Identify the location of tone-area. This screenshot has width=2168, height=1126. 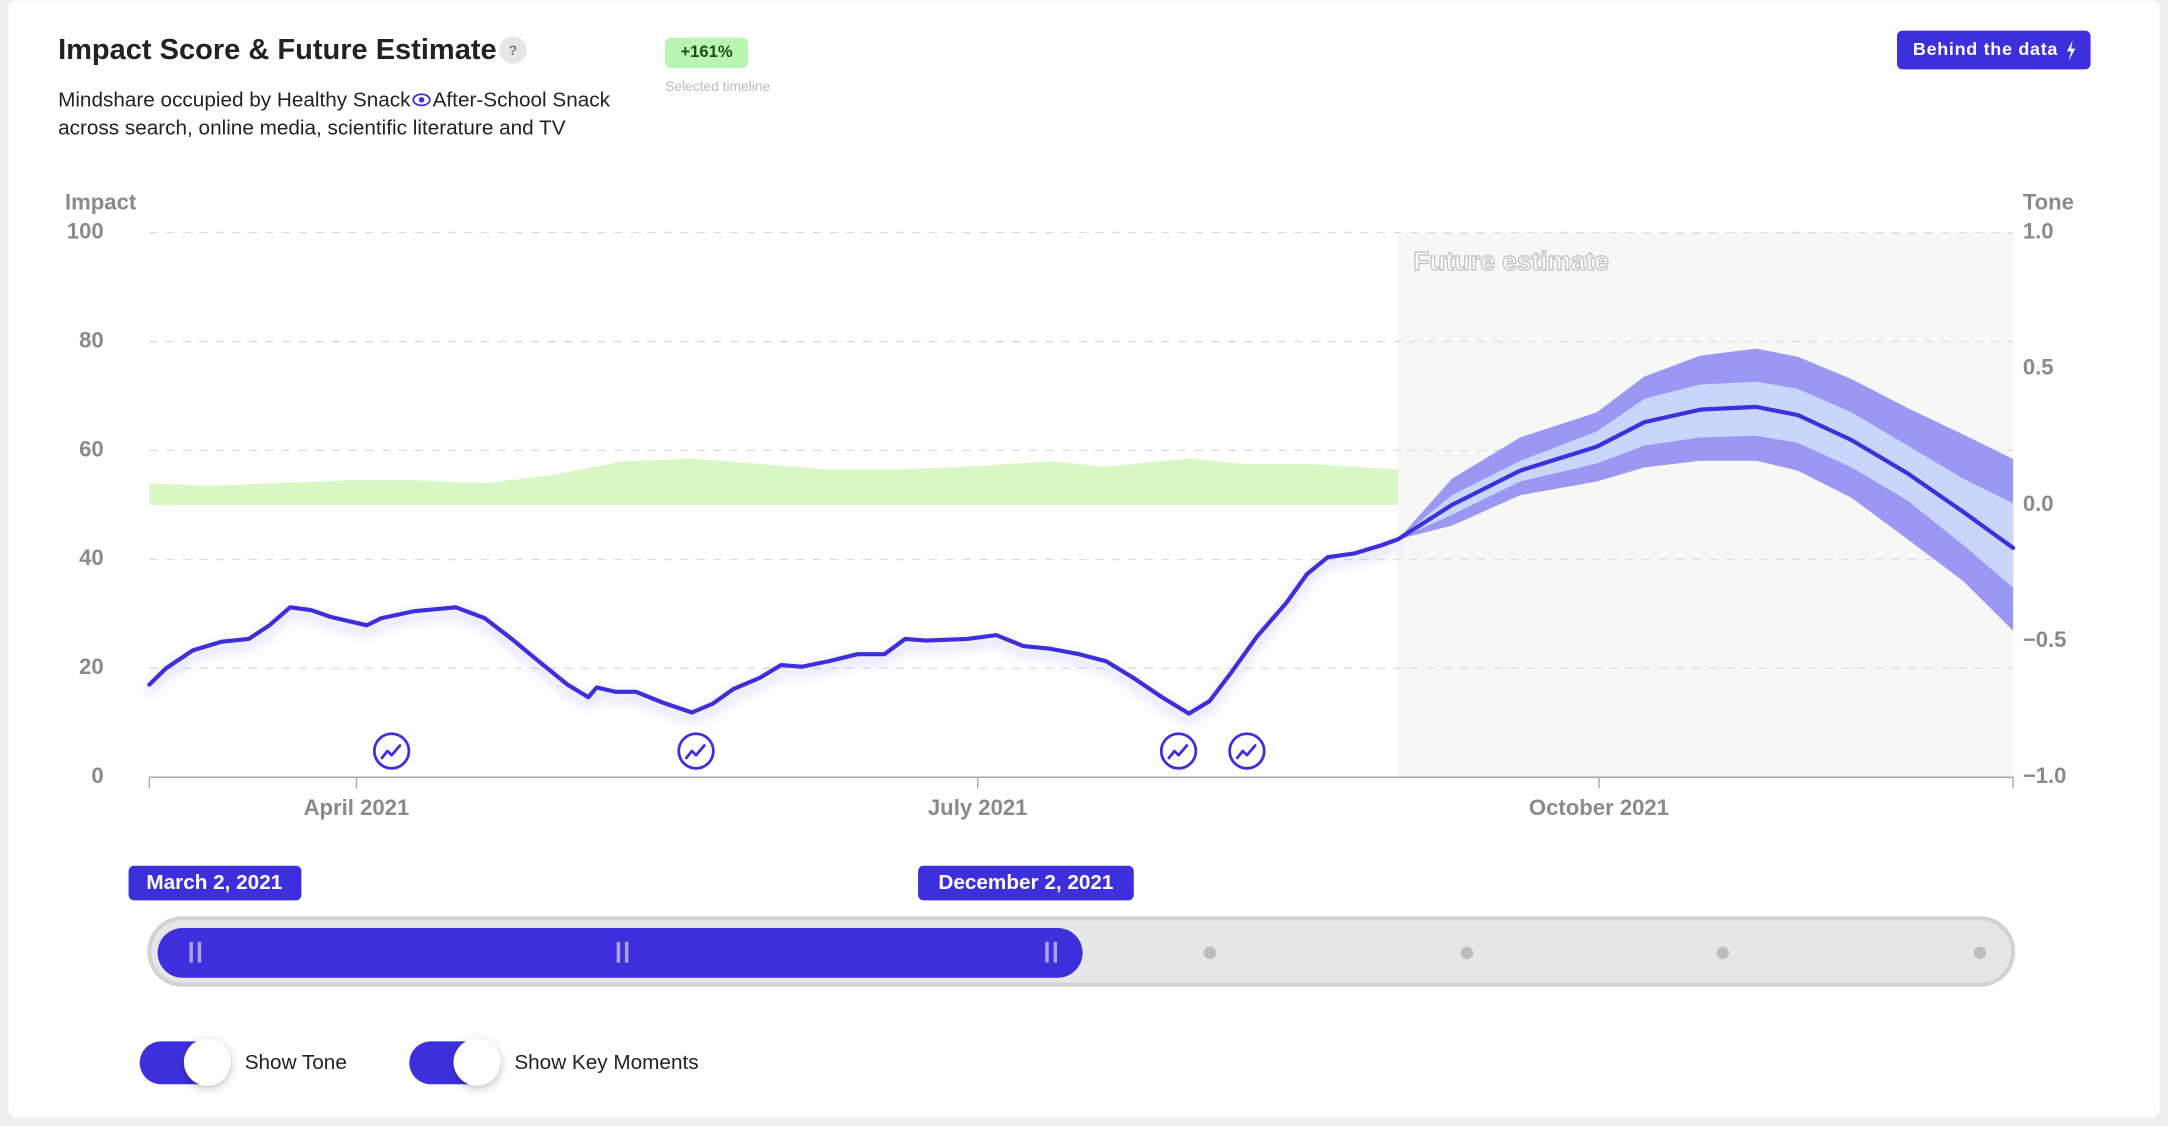
(774, 481).